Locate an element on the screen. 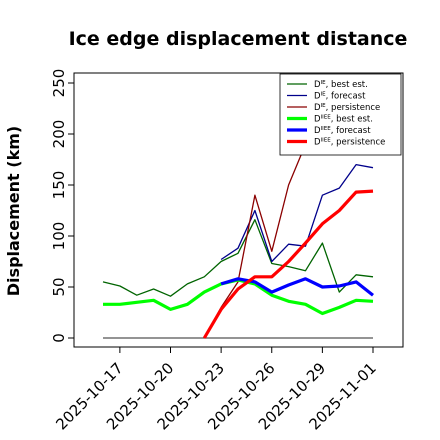  y-tick-label: 50 is located at coordinates (59, 286).